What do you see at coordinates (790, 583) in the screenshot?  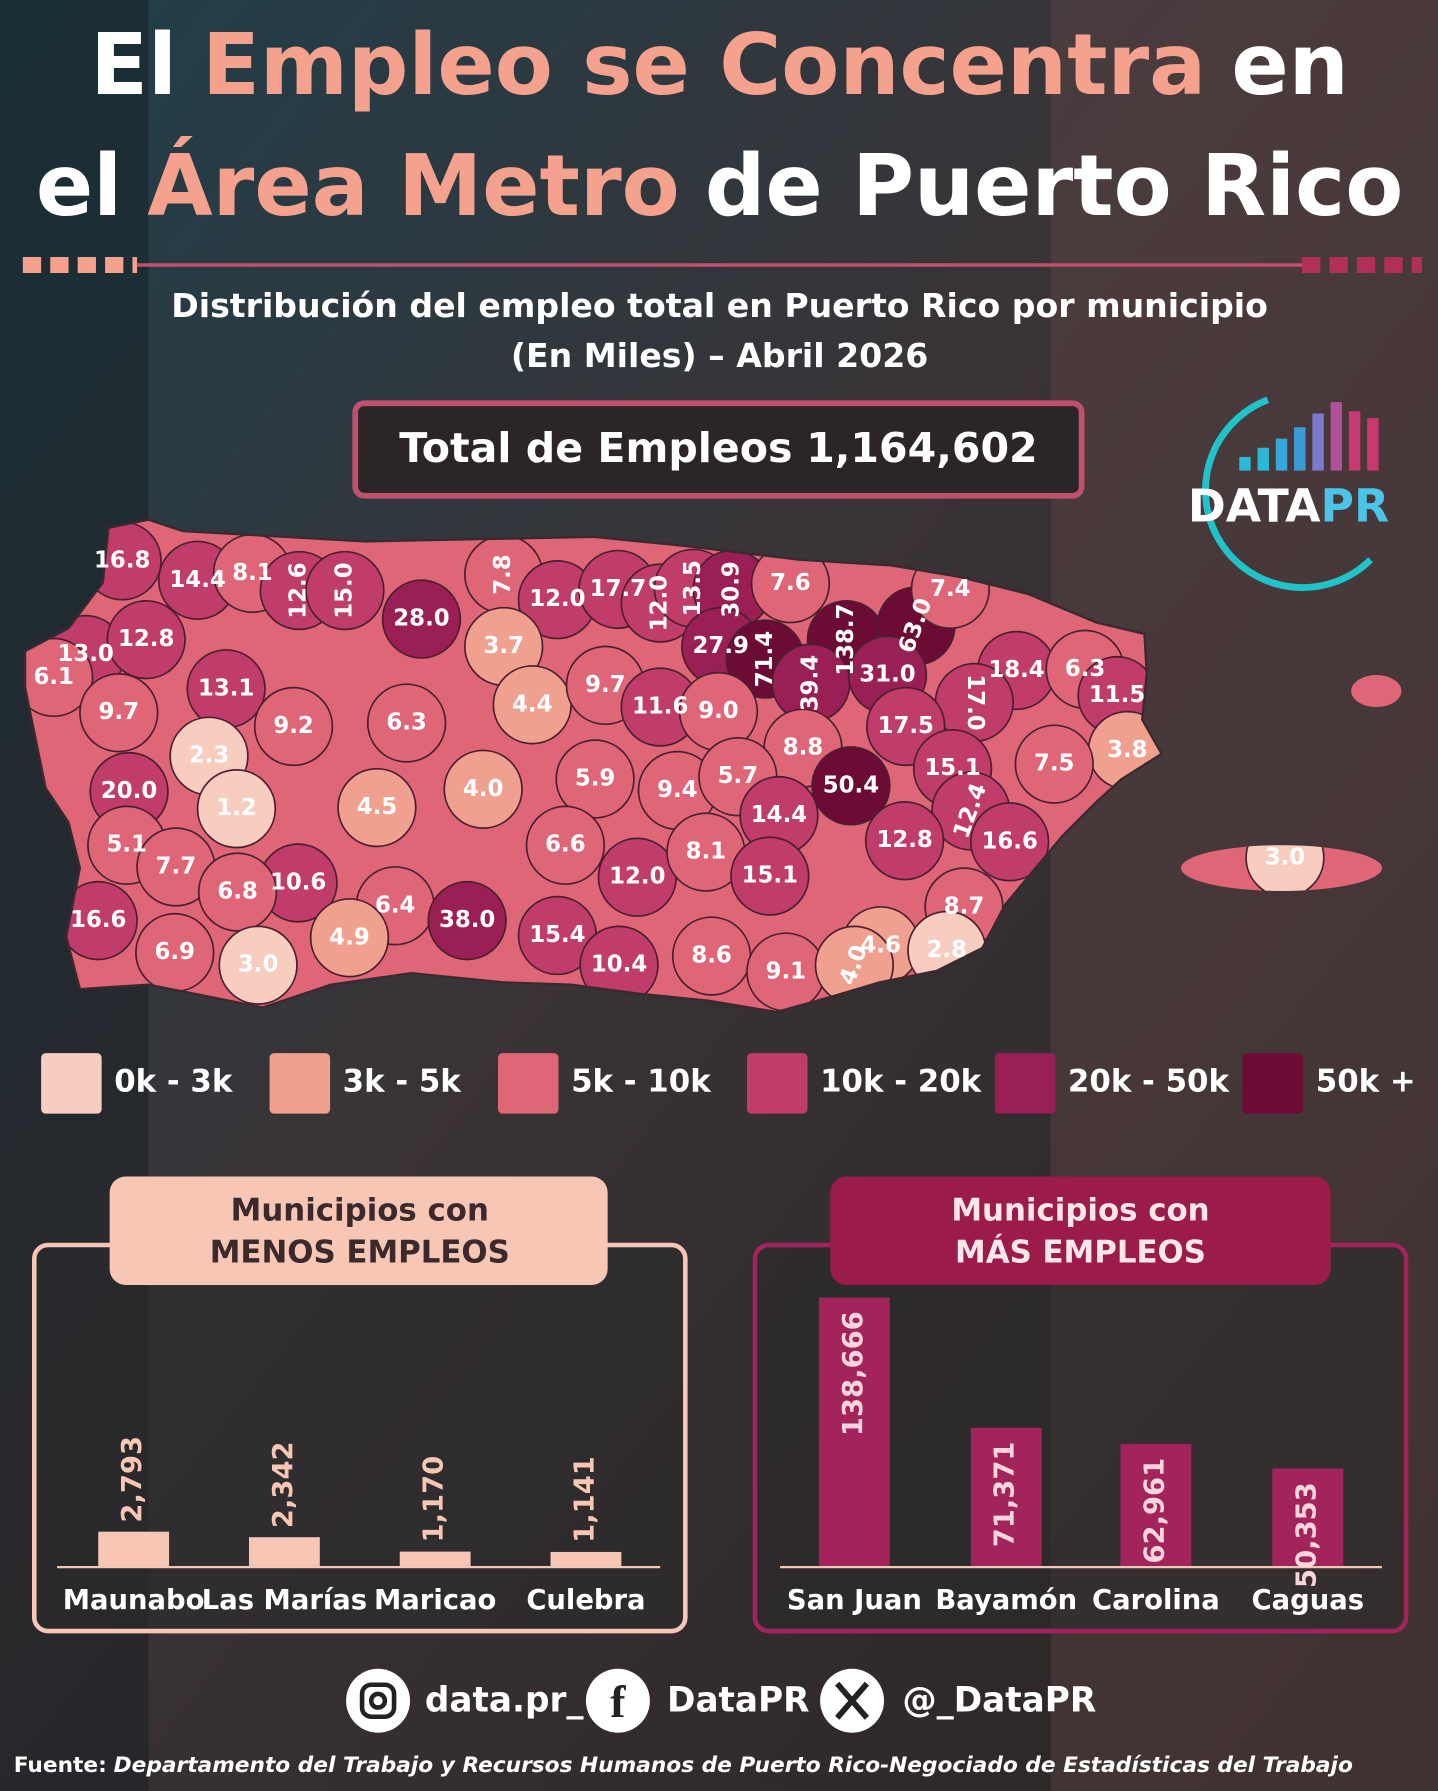 I see `municipality-label: 7.6` at bounding box center [790, 583].